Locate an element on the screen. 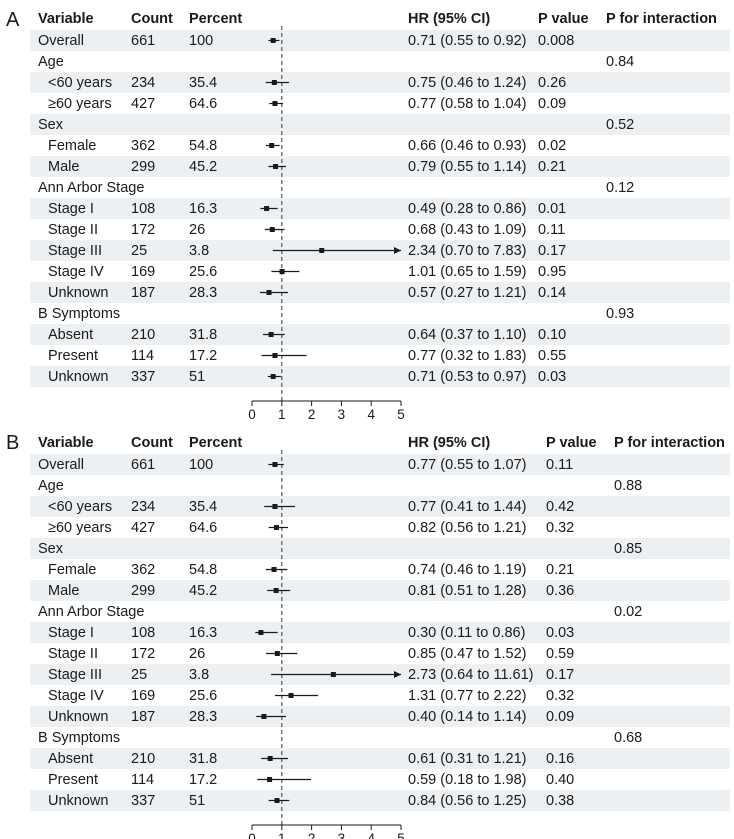  row-p-value: 0.40 is located at coordinates (560, 780).